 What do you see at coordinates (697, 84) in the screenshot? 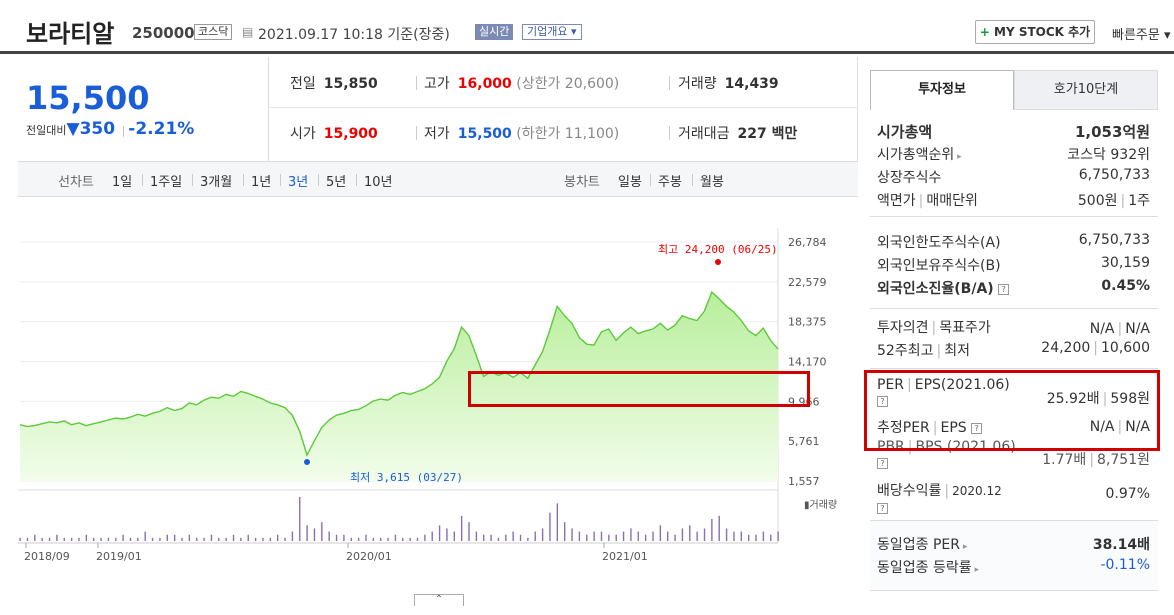
I see `volume-label: 거래량` at bounding box center [697, 84].